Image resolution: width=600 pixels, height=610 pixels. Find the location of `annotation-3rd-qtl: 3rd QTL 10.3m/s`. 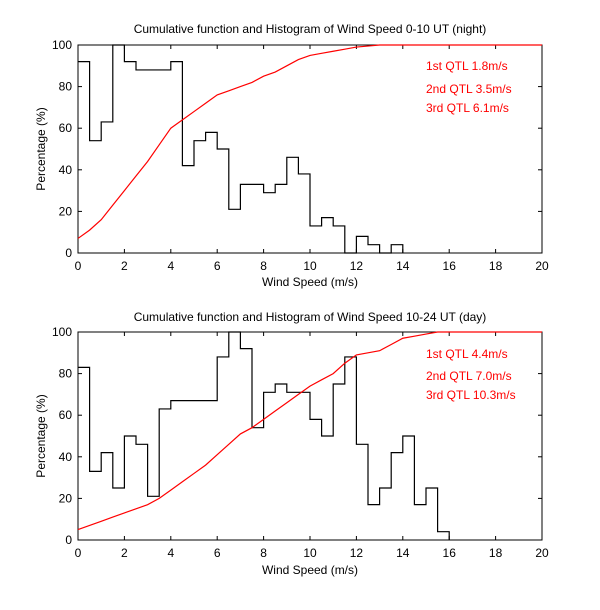

annotation-3rd-qtl: 3rd QTL 10.3m/s is located at coordinates (471, 395).